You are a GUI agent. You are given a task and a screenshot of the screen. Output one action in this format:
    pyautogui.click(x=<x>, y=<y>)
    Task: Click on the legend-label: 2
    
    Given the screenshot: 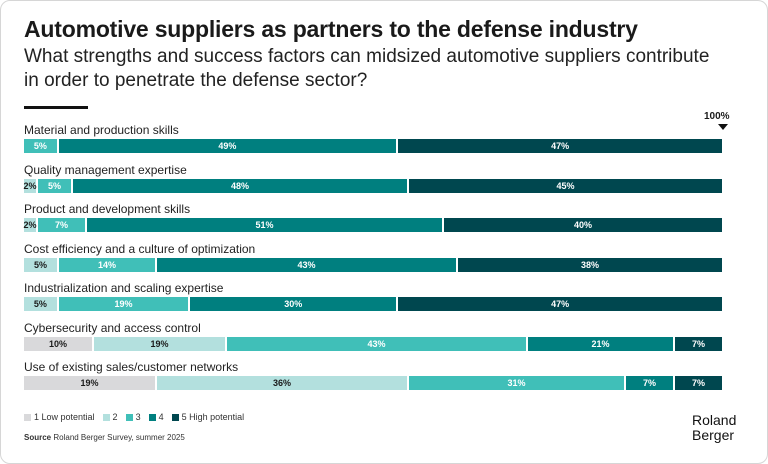 What is the action you would take?
    pyautogui.click(x=115, y=417)
    